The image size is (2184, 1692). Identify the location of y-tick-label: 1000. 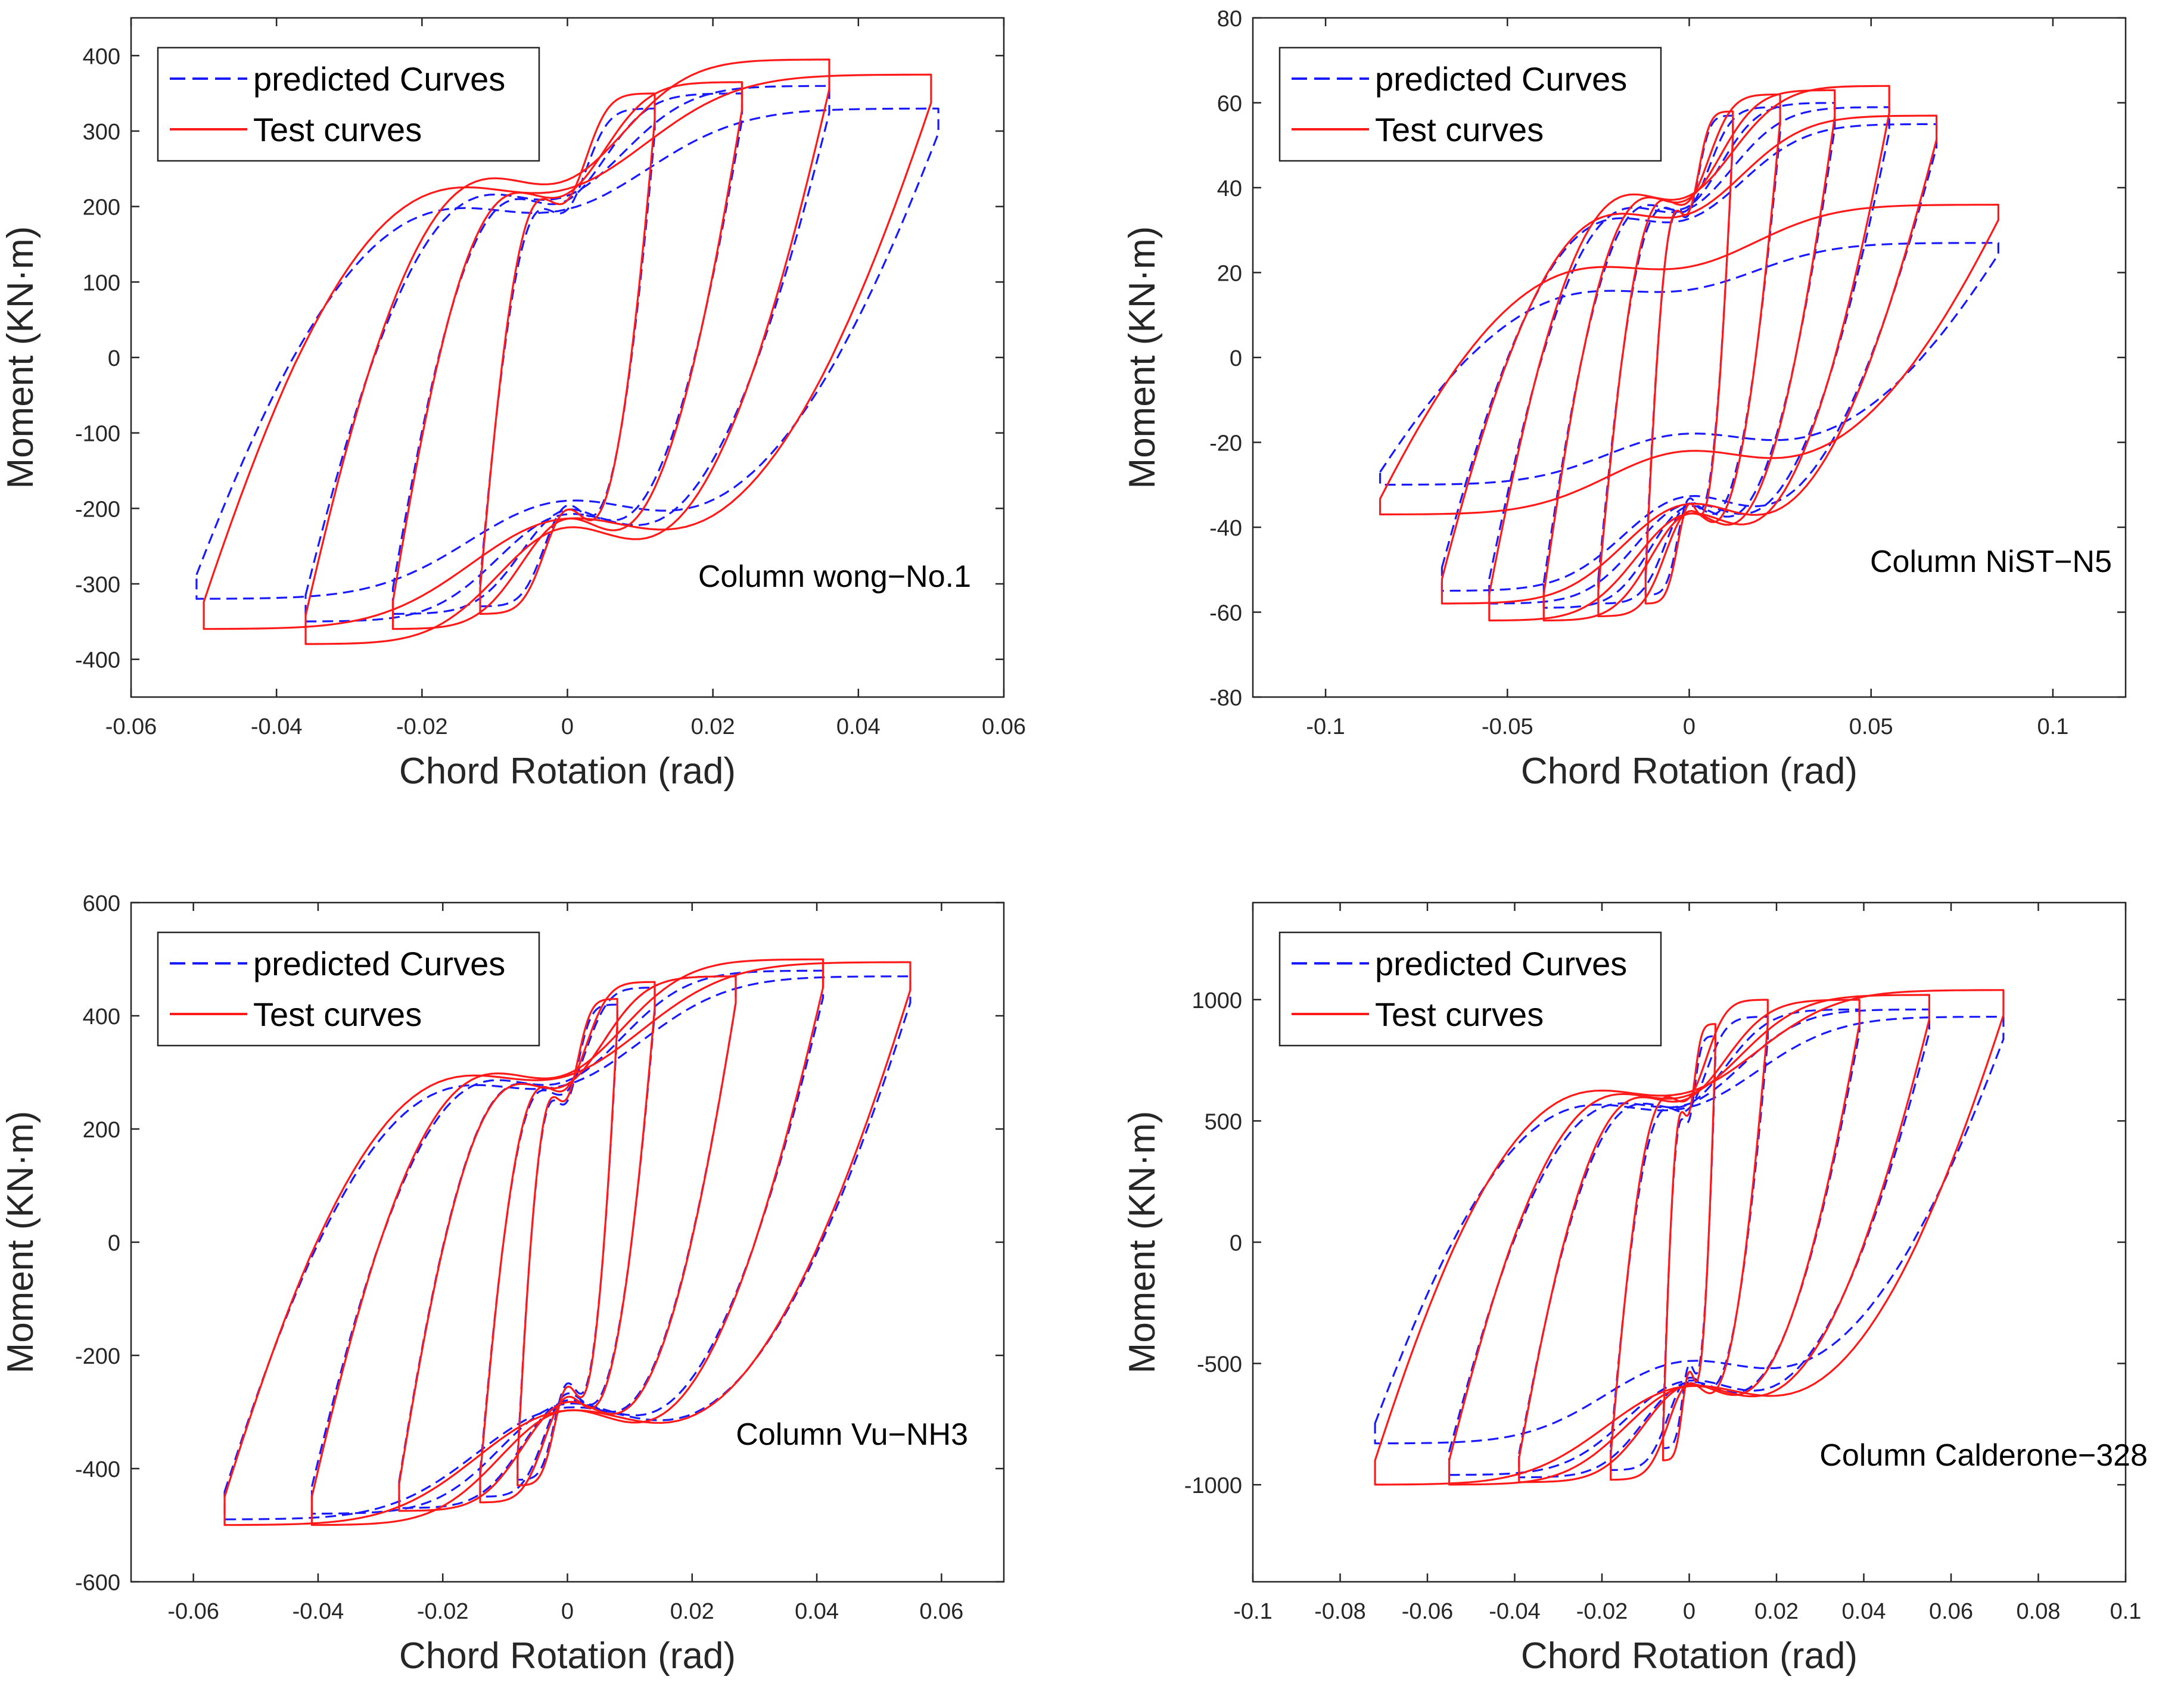
(1216, 1000).